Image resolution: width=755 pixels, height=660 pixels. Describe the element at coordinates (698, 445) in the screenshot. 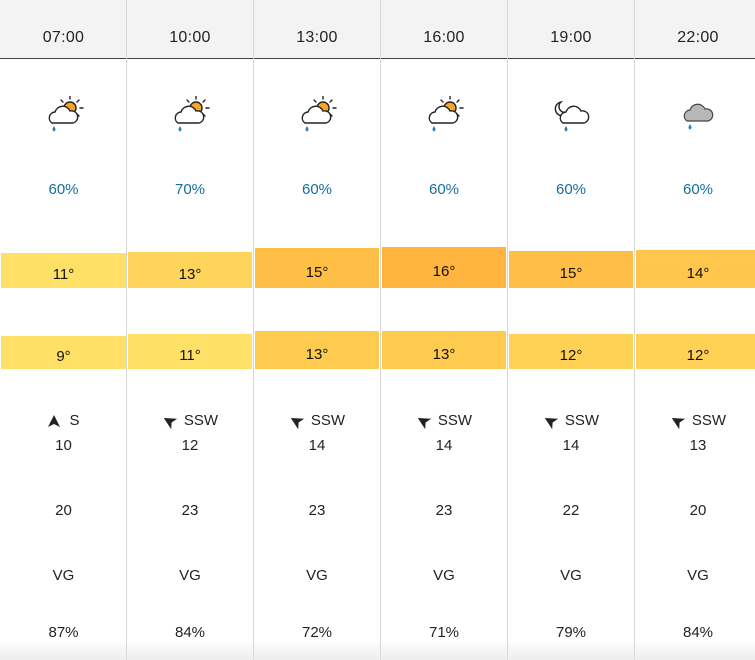

I see `wind-speed: 13` at that location.